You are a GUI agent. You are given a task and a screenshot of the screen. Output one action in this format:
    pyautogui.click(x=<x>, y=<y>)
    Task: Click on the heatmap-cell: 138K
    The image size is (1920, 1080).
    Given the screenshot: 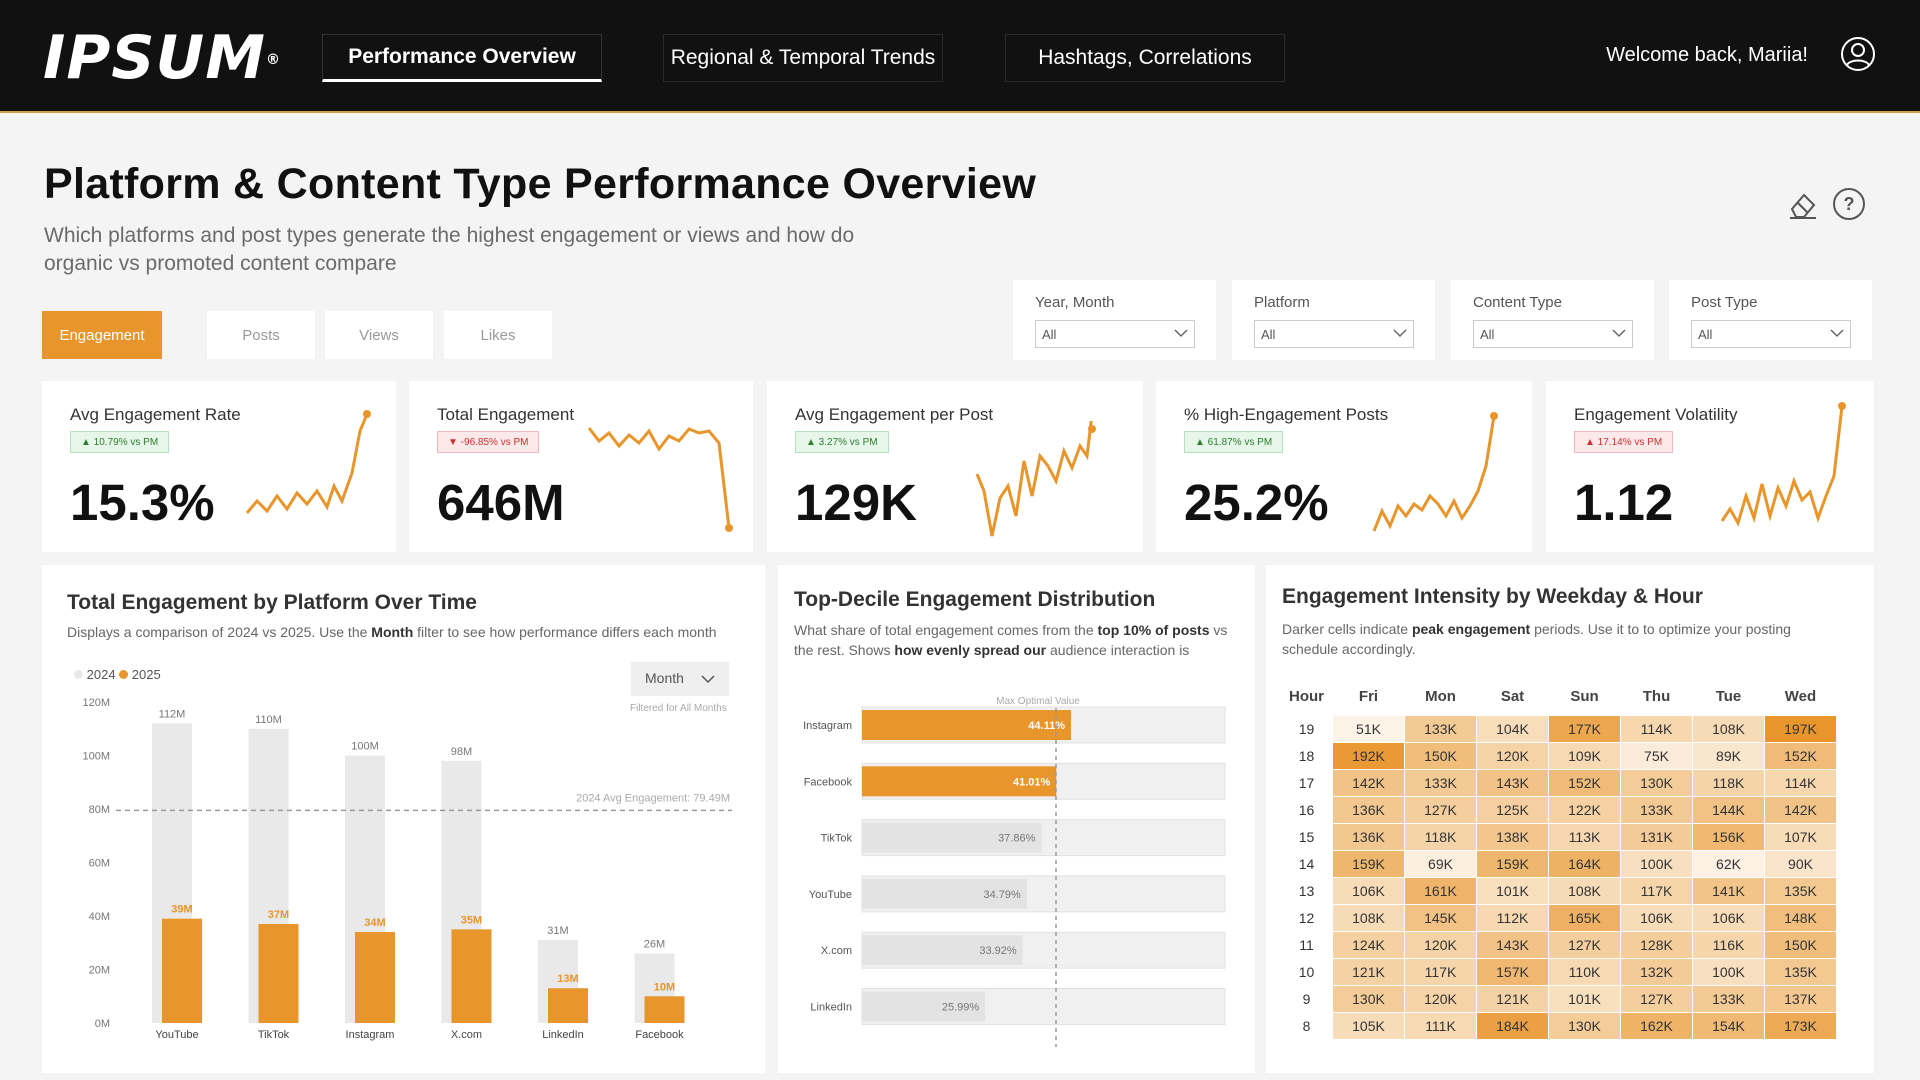 What is the action you would take?
    pyautogui.click(x=1512, y=836)
    